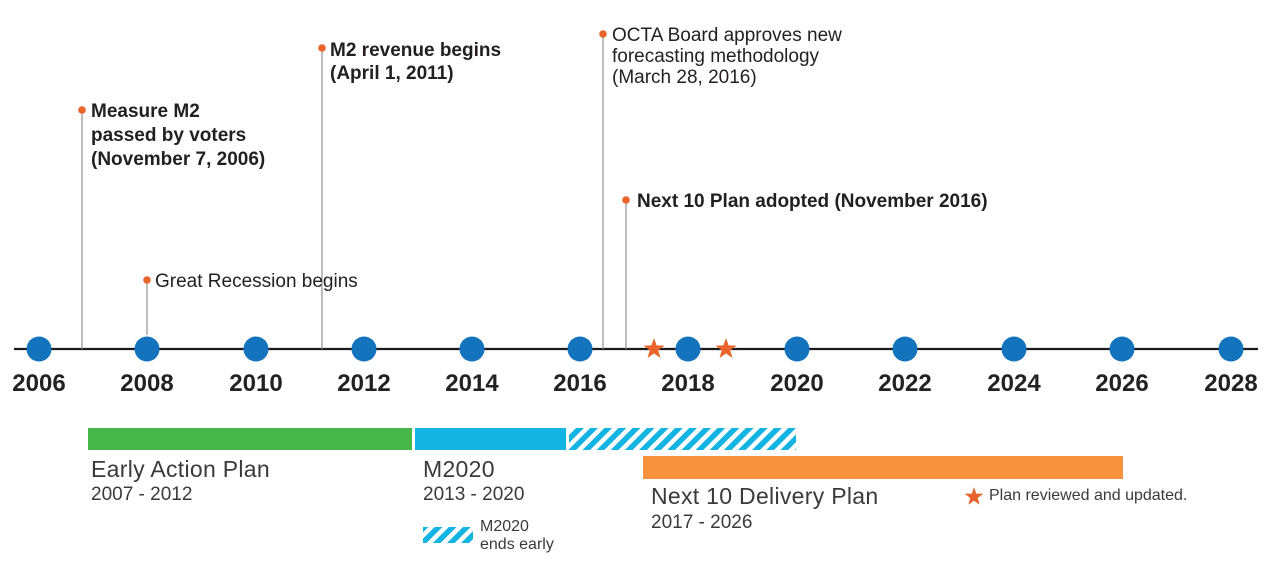 The image size is (1271, 574). I want to click on event-dot-m2-revenue, so click(322, 48).